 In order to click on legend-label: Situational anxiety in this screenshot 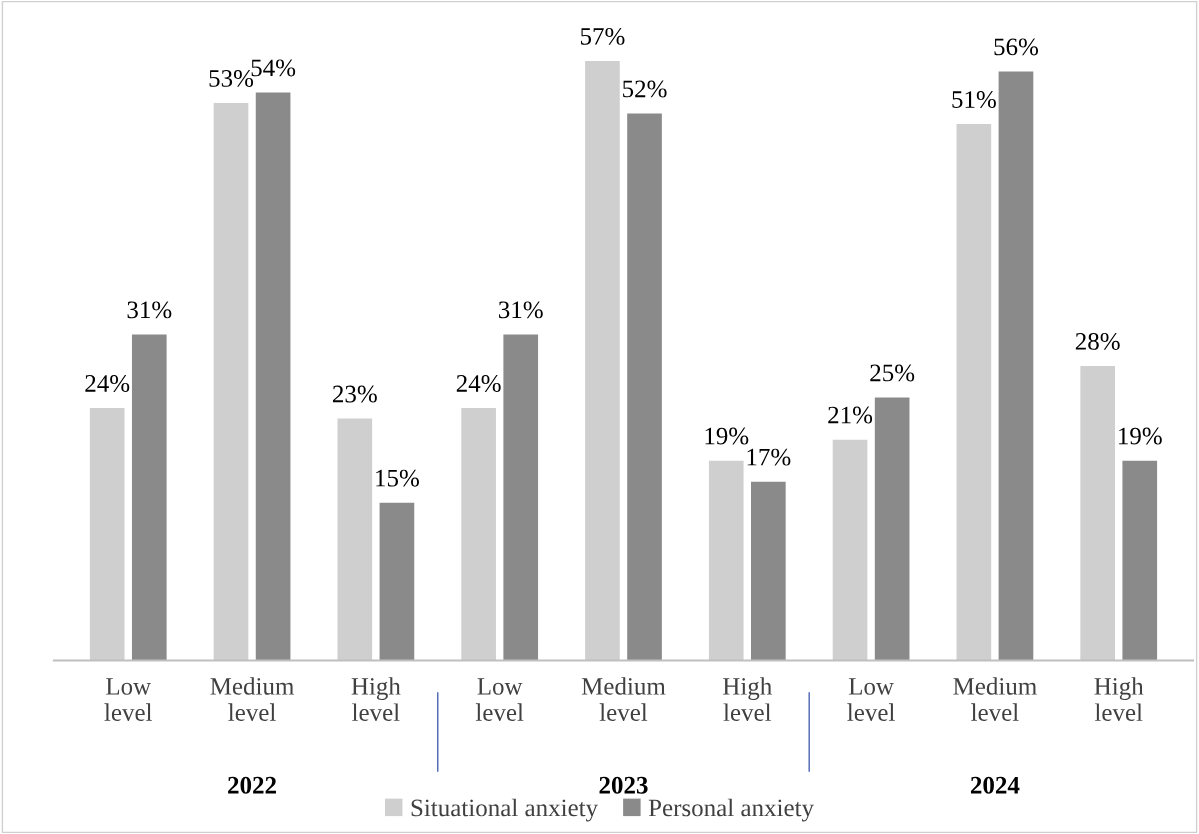, I will do `click(505, 810)`.